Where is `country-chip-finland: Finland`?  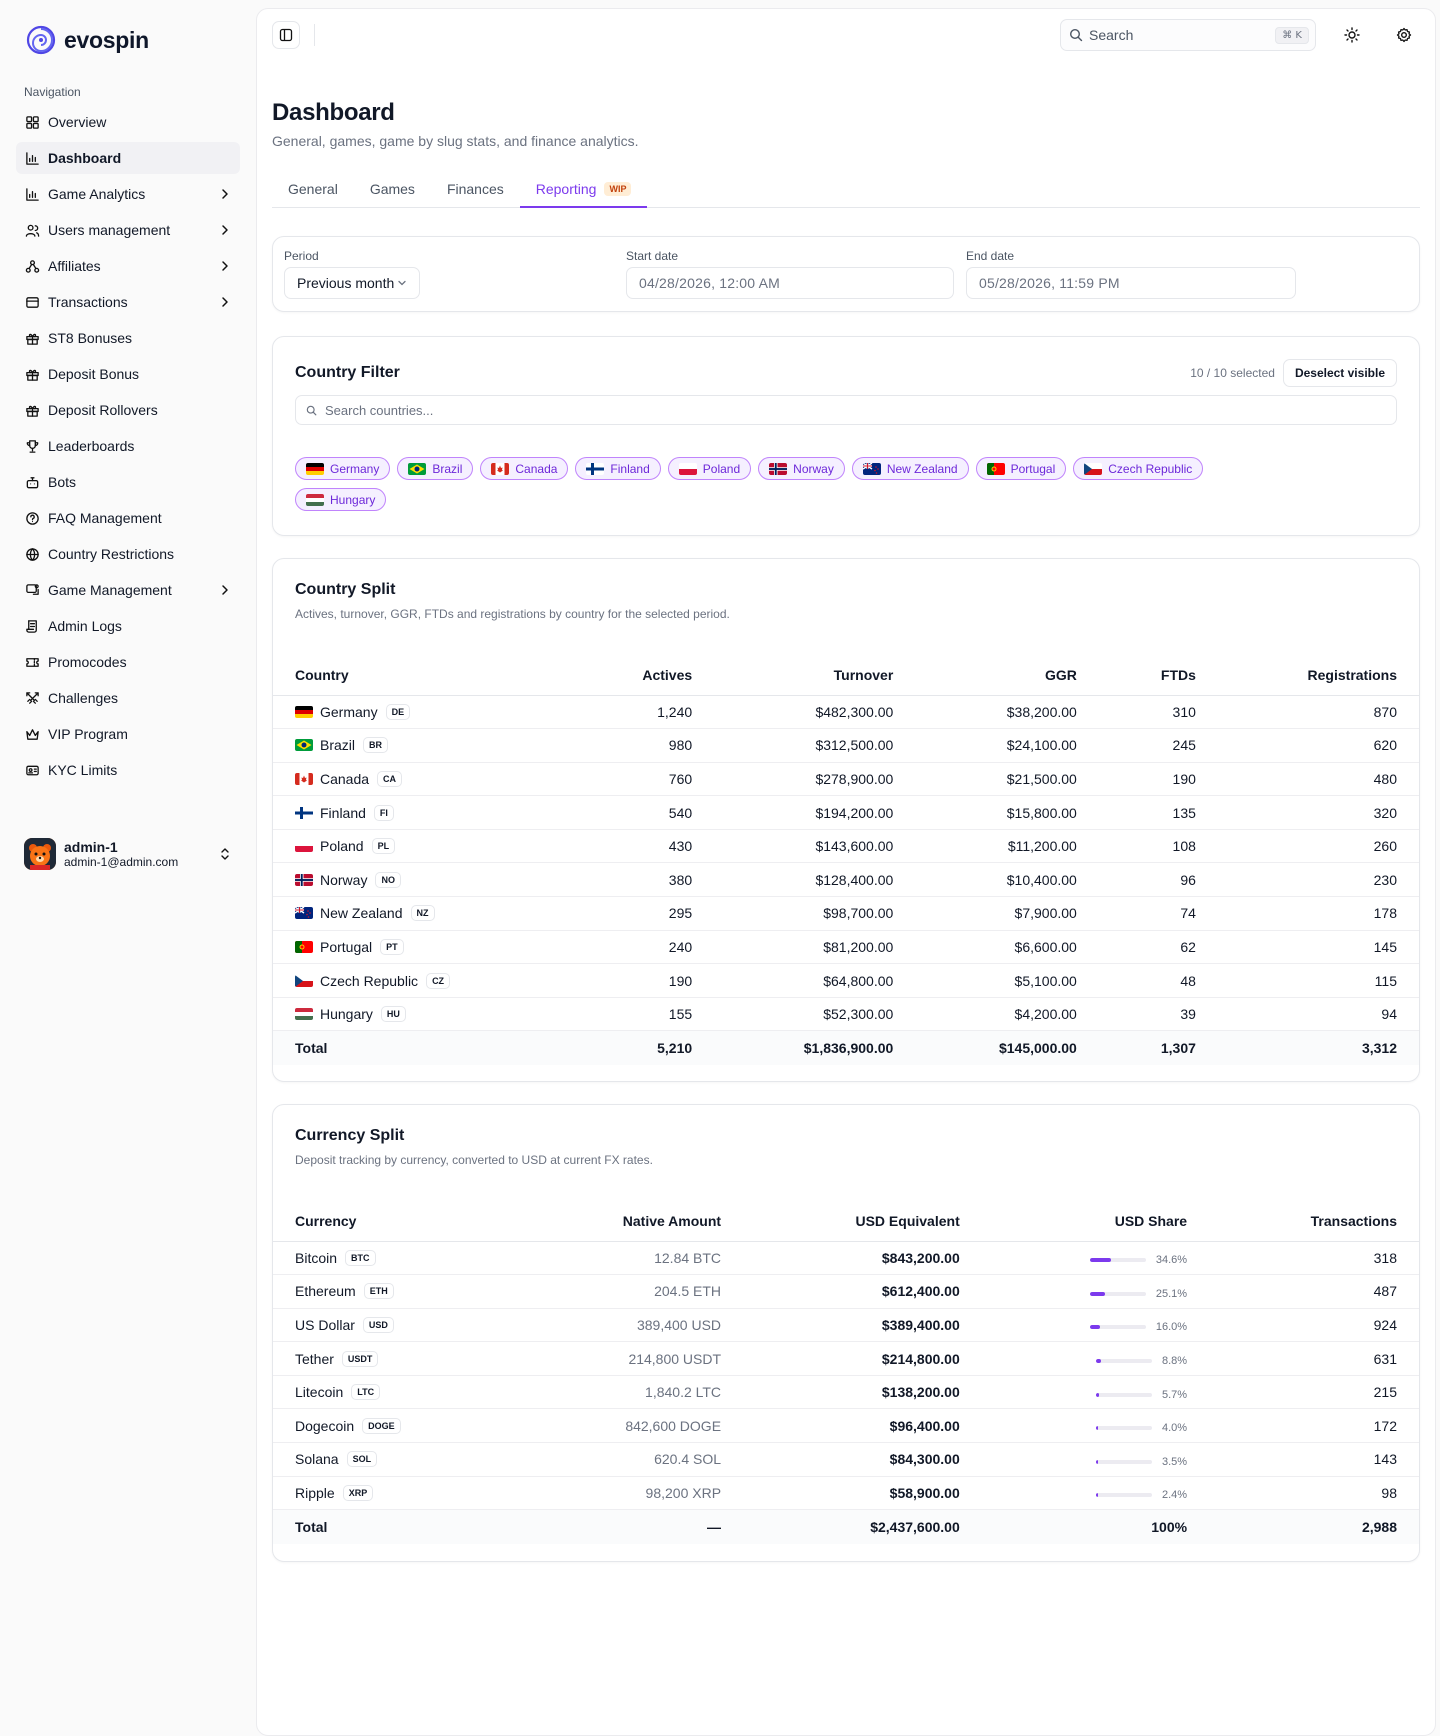 country-chip-finland: Finland is located at coordinates (618, 468).